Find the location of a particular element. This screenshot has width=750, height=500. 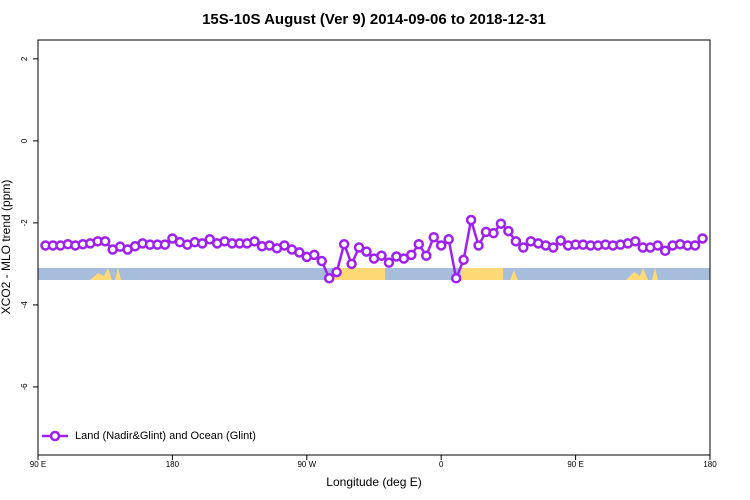

surface-mask is located at coordinates (374, 274).